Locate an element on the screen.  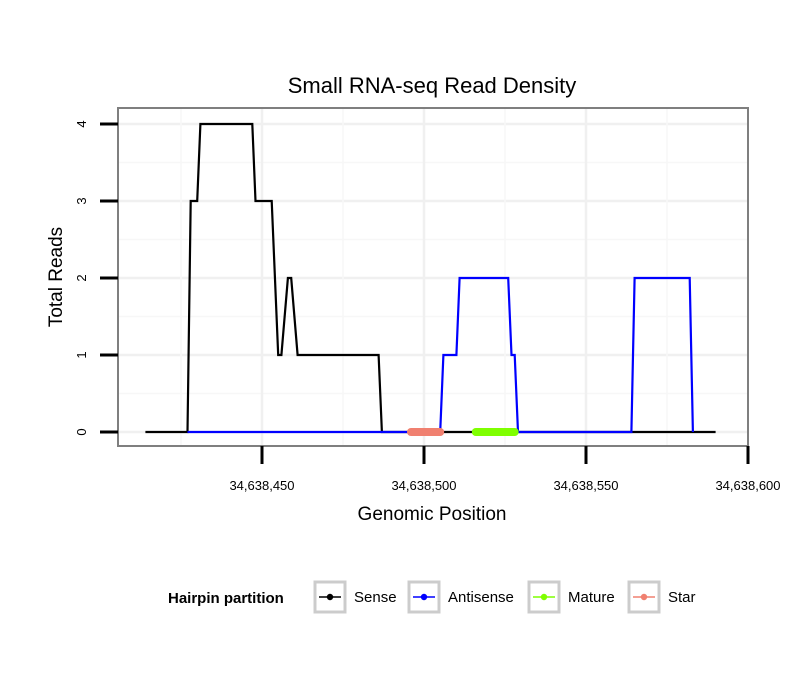
x-tick-label: 34,638,600 is located at coordinates (747, 485).